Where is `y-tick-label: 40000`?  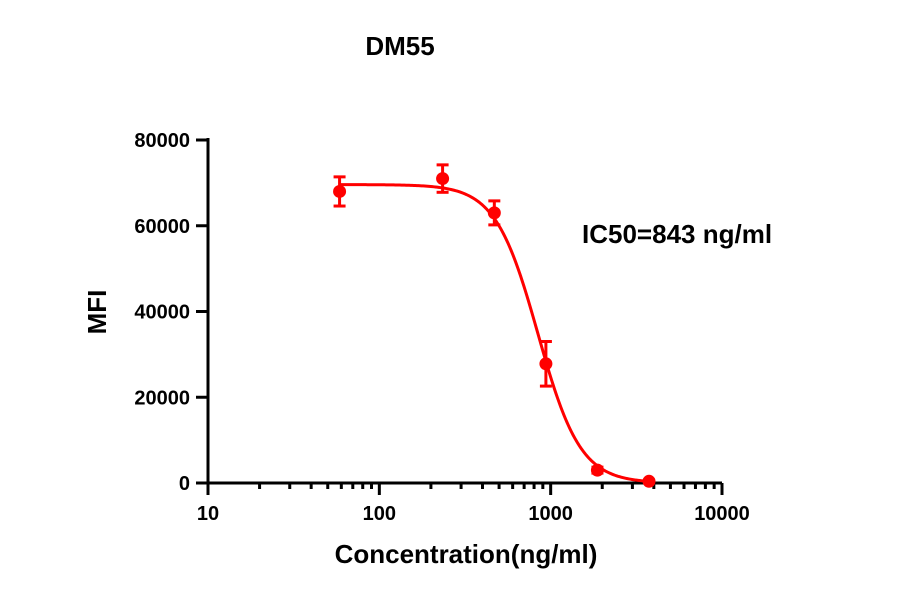 y-tick-label: 40000 is located at coordinates (162, 313).